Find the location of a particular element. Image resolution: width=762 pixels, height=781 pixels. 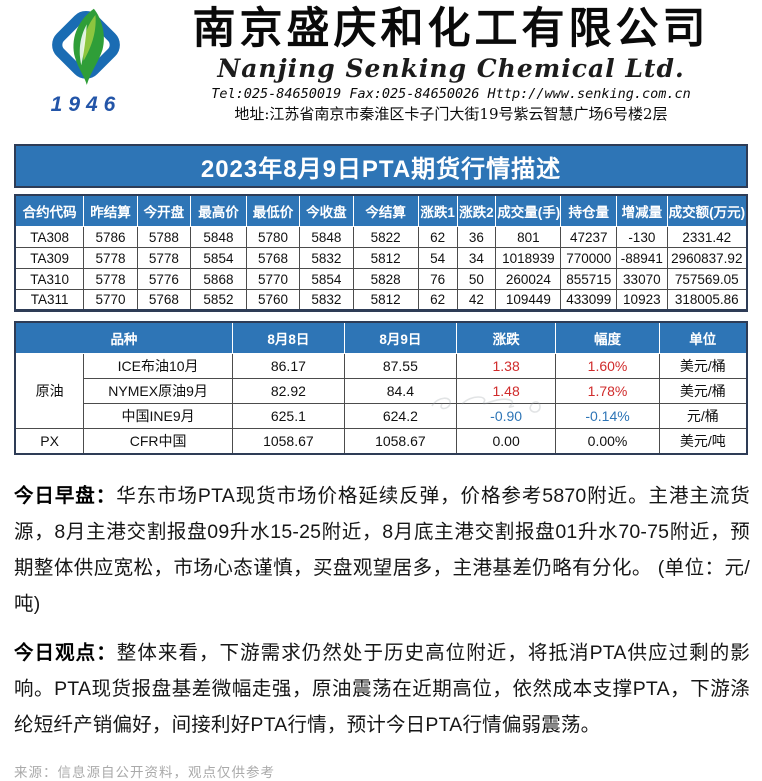

futures-value-cell: -88941 is located at coordinates (642, 258).